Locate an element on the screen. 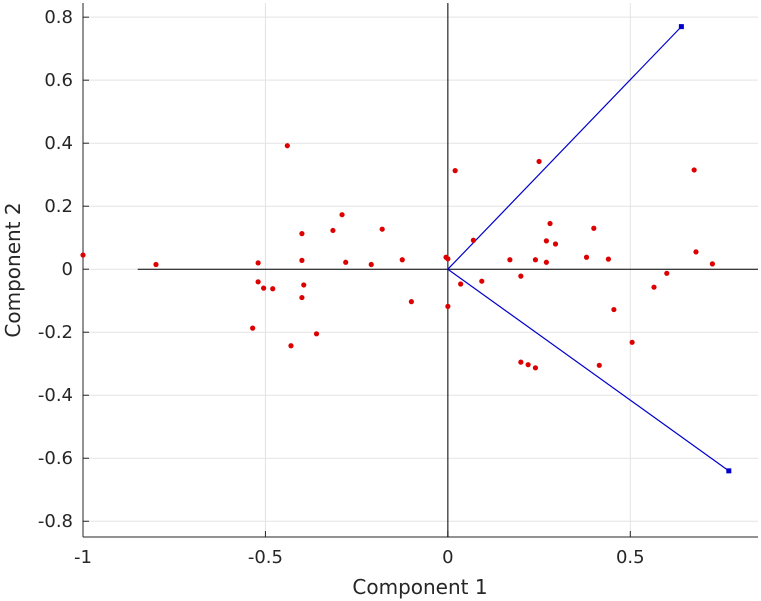 The height and width of the screenshot is (601, 761). y-tick-label: -0.4 is located at coordinates (55, 395).